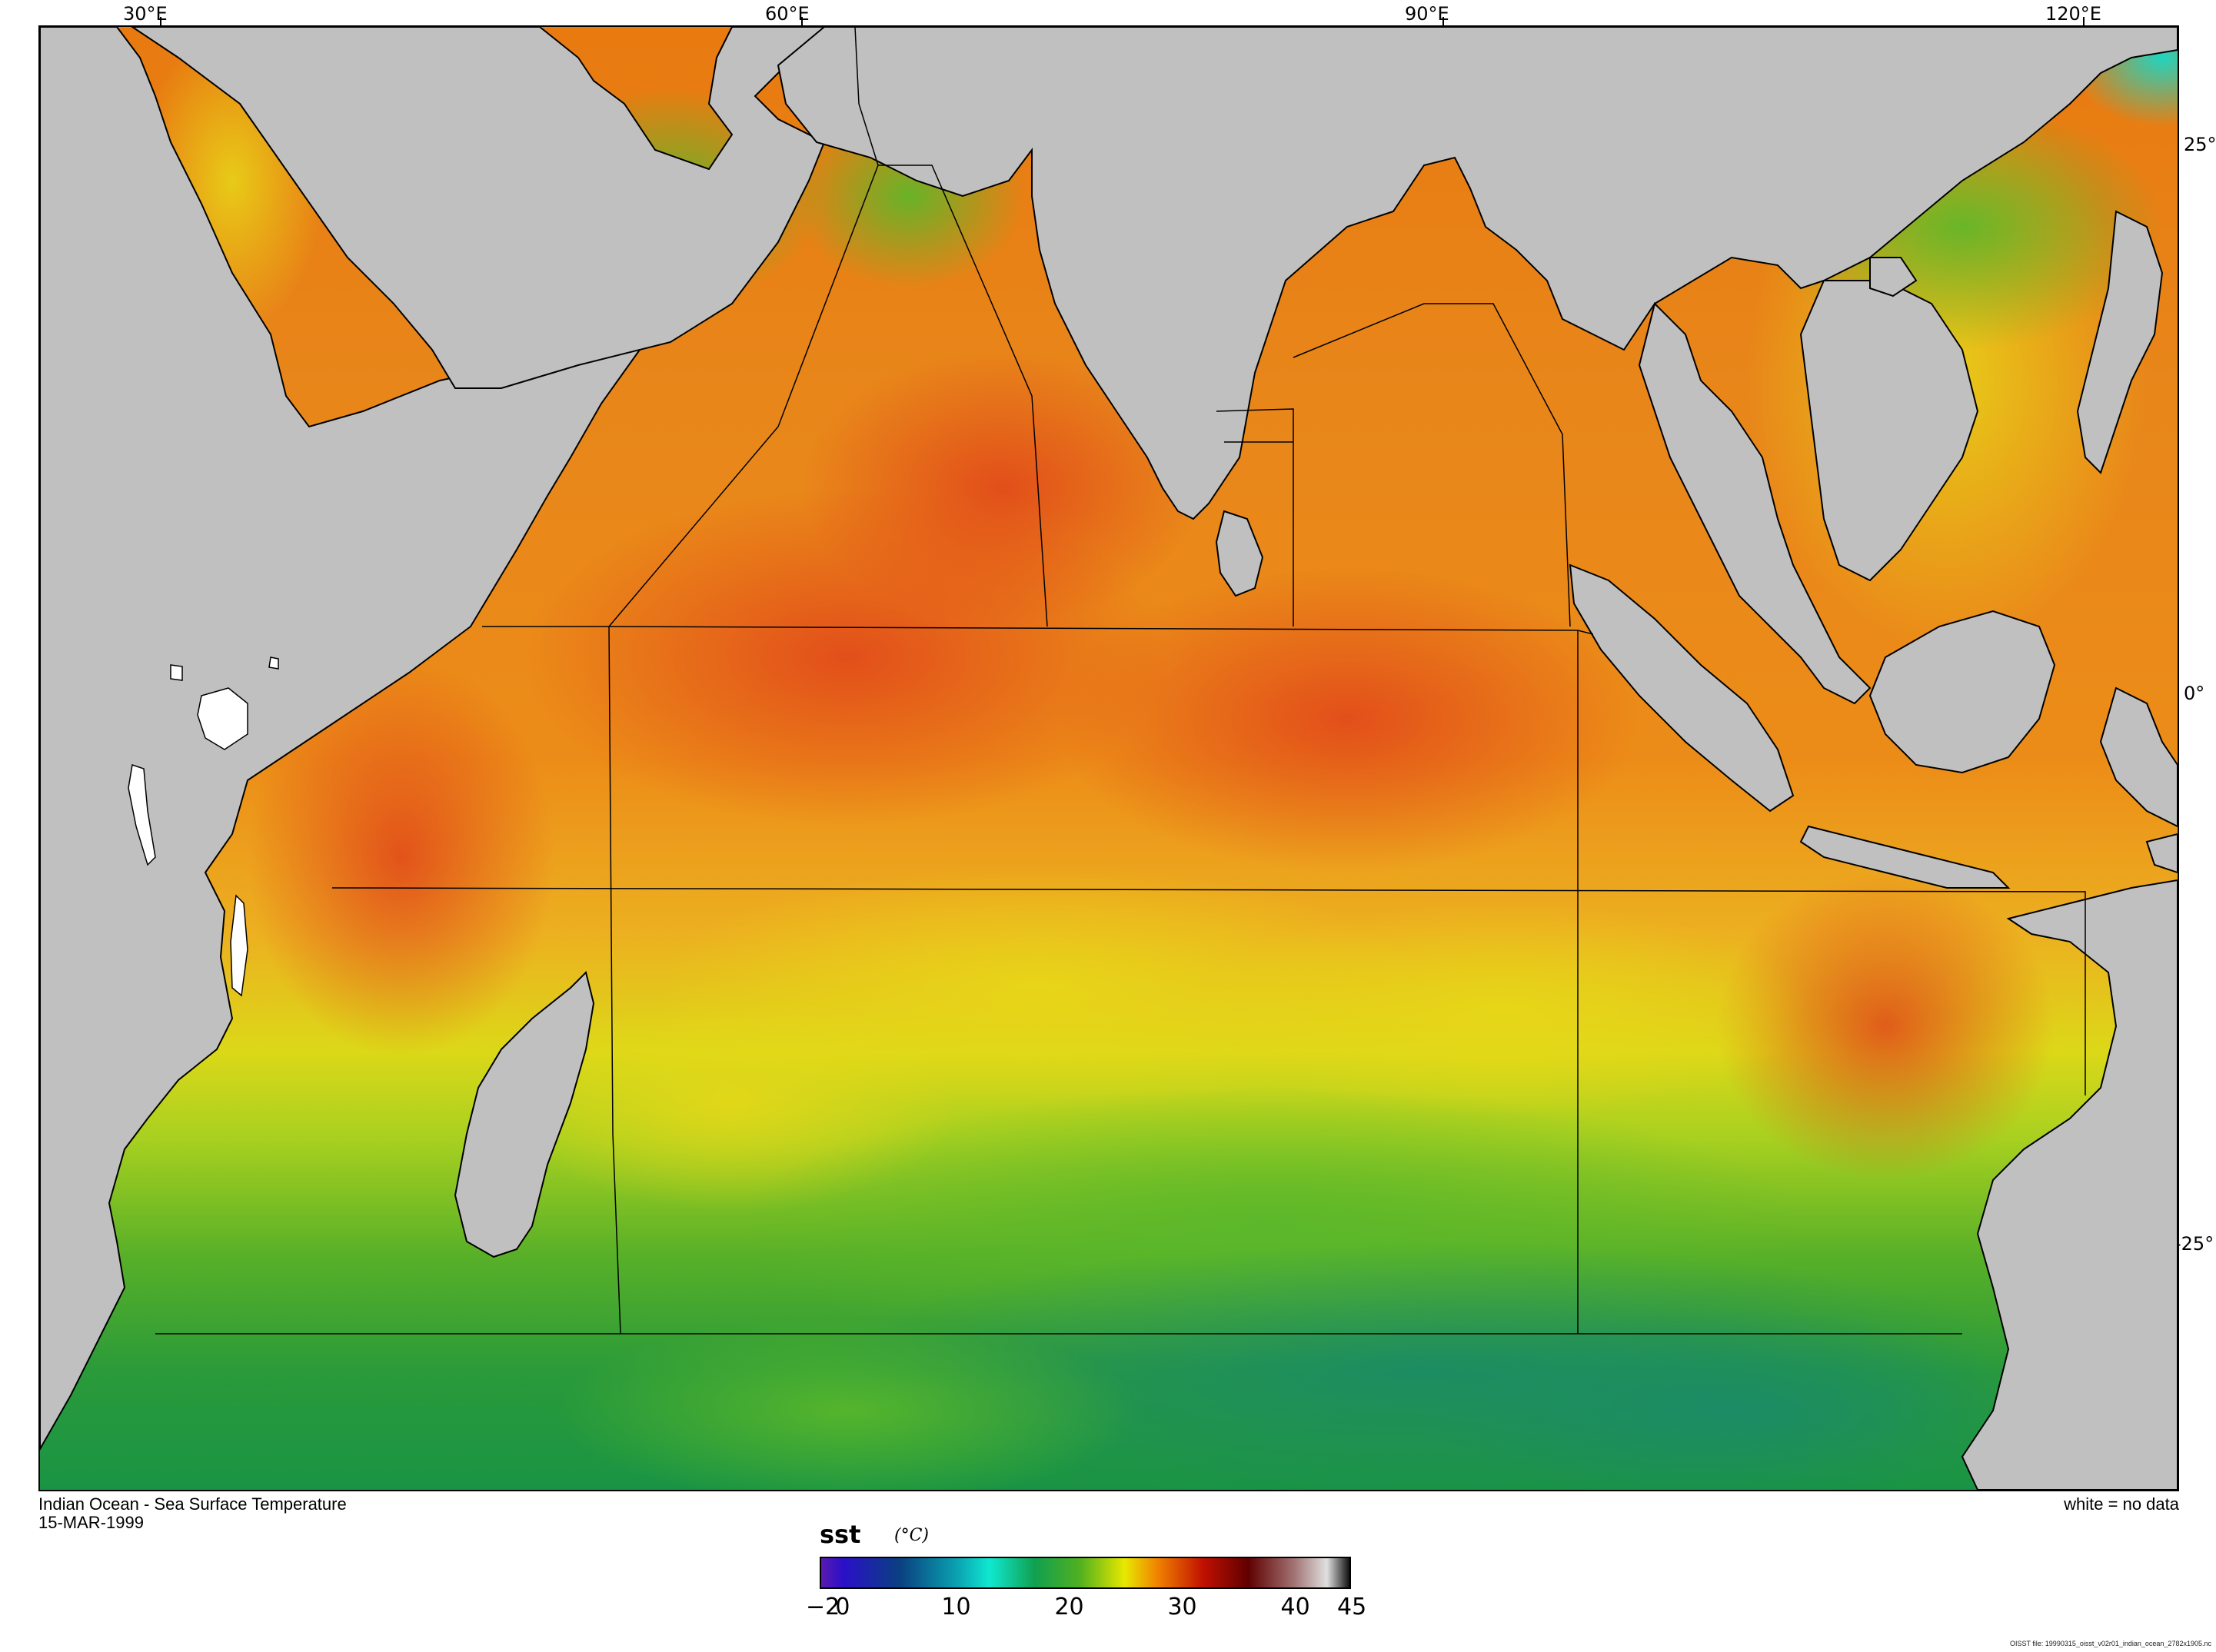 Image resolution: width=2216 pixels, height=1652 pixels. I want to click on land-australia, so click(2070, 1184).